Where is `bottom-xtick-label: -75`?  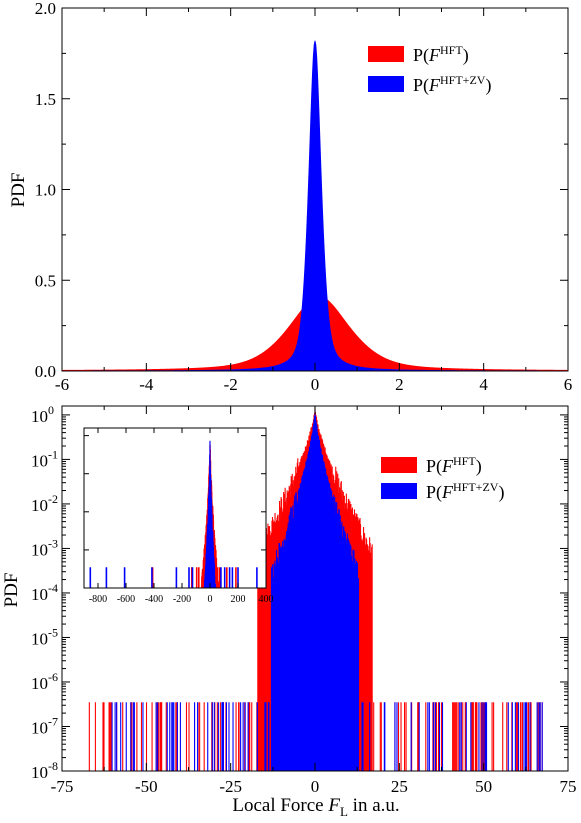
bottom-xtick-label: -75 is located at coordinates (62, 786).